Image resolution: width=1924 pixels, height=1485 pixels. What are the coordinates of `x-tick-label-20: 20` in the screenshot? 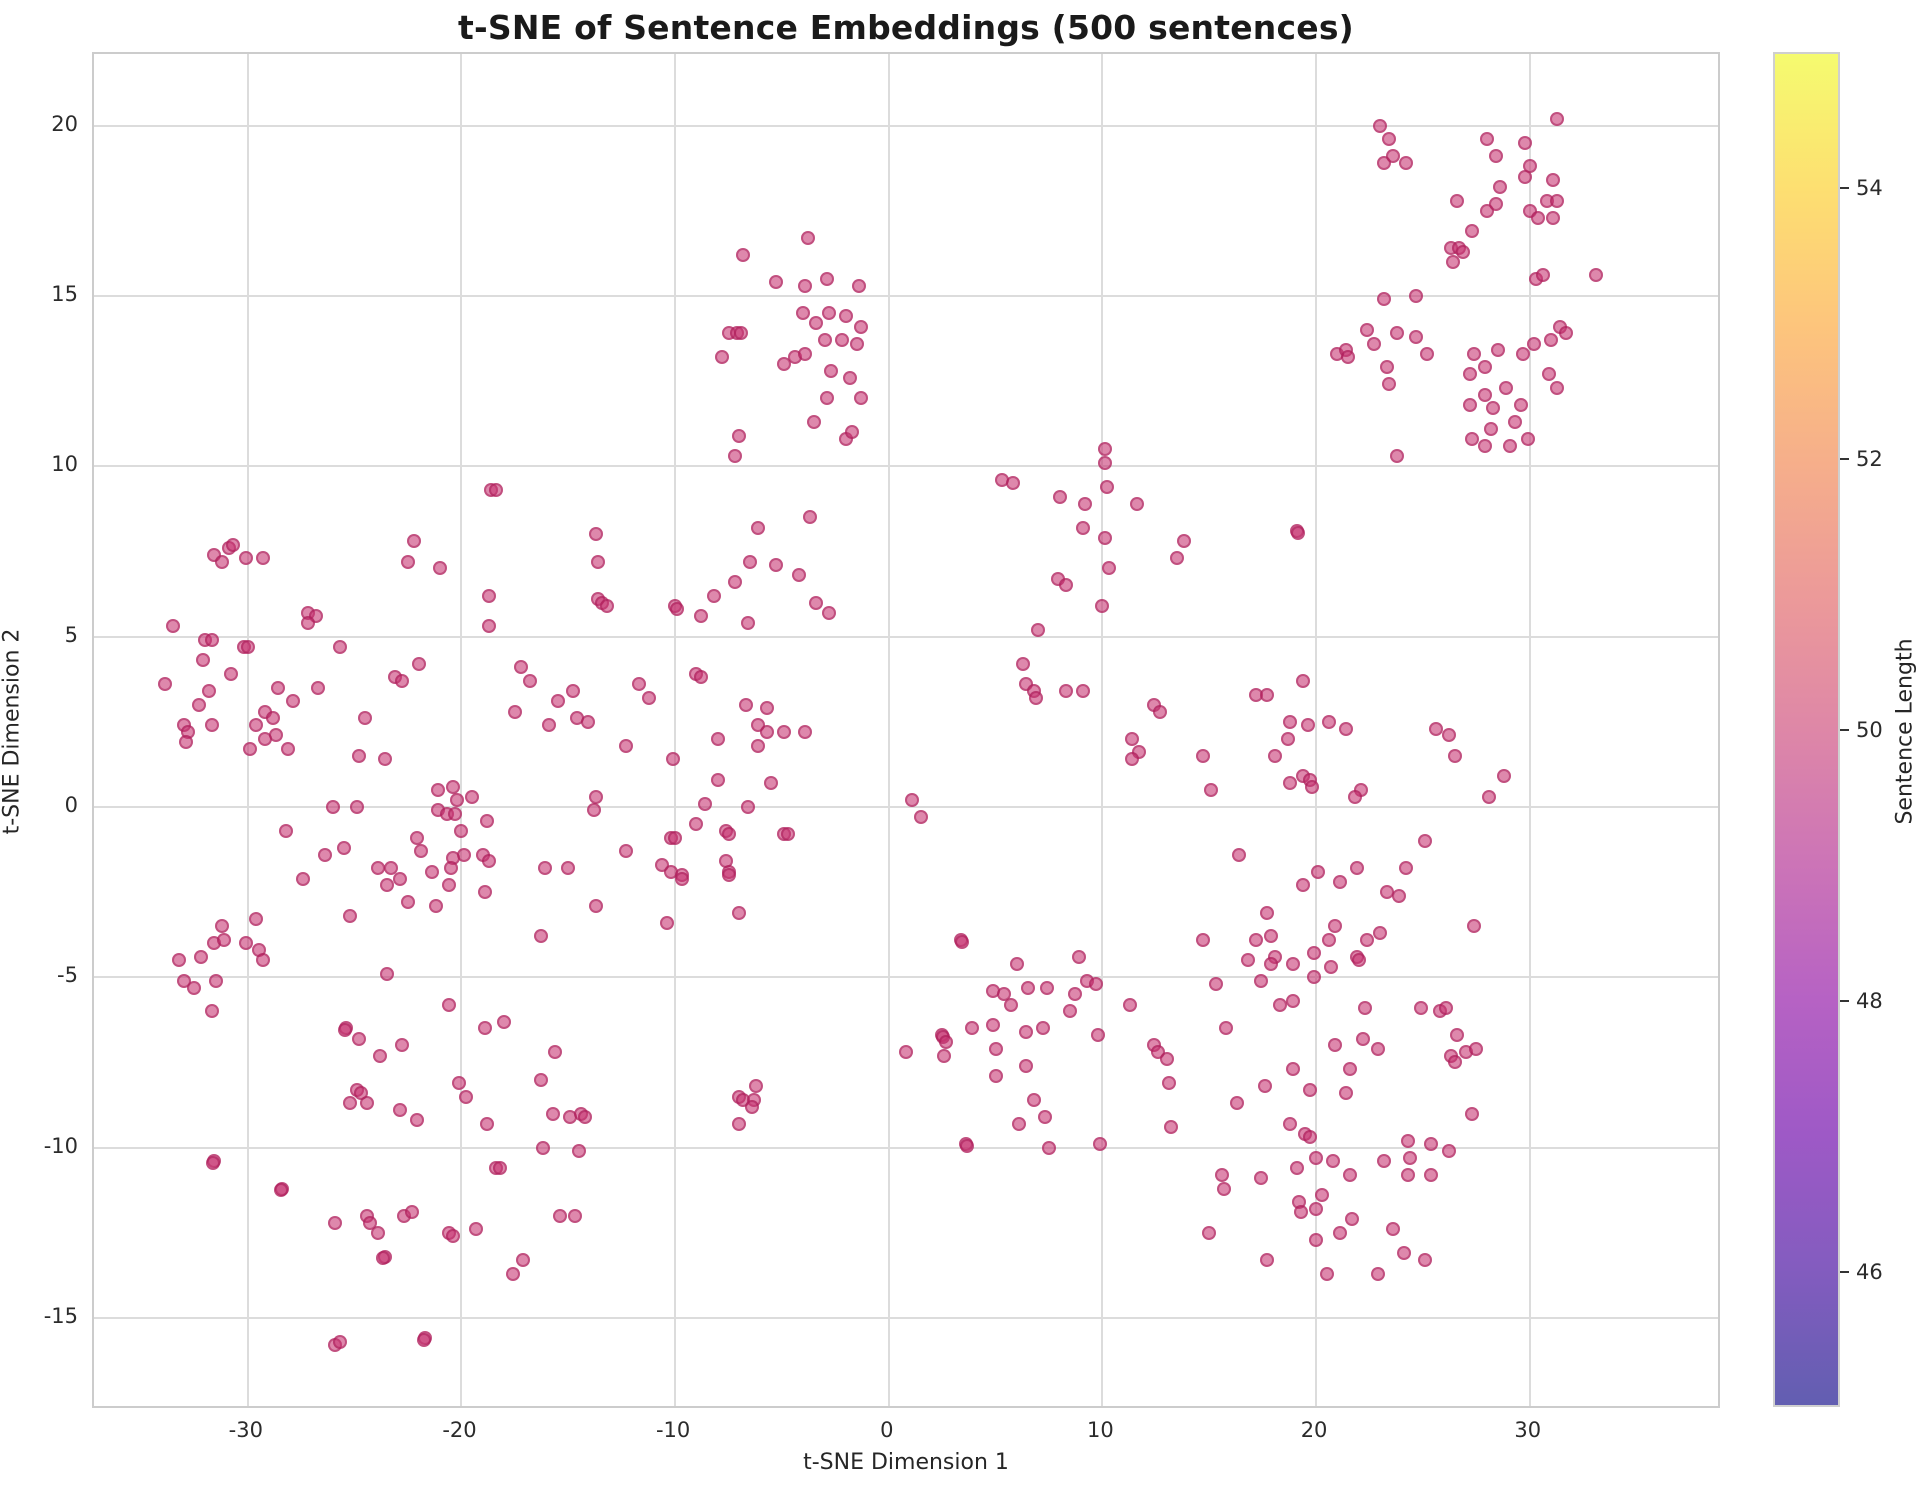 It's located at (1314, 1430).